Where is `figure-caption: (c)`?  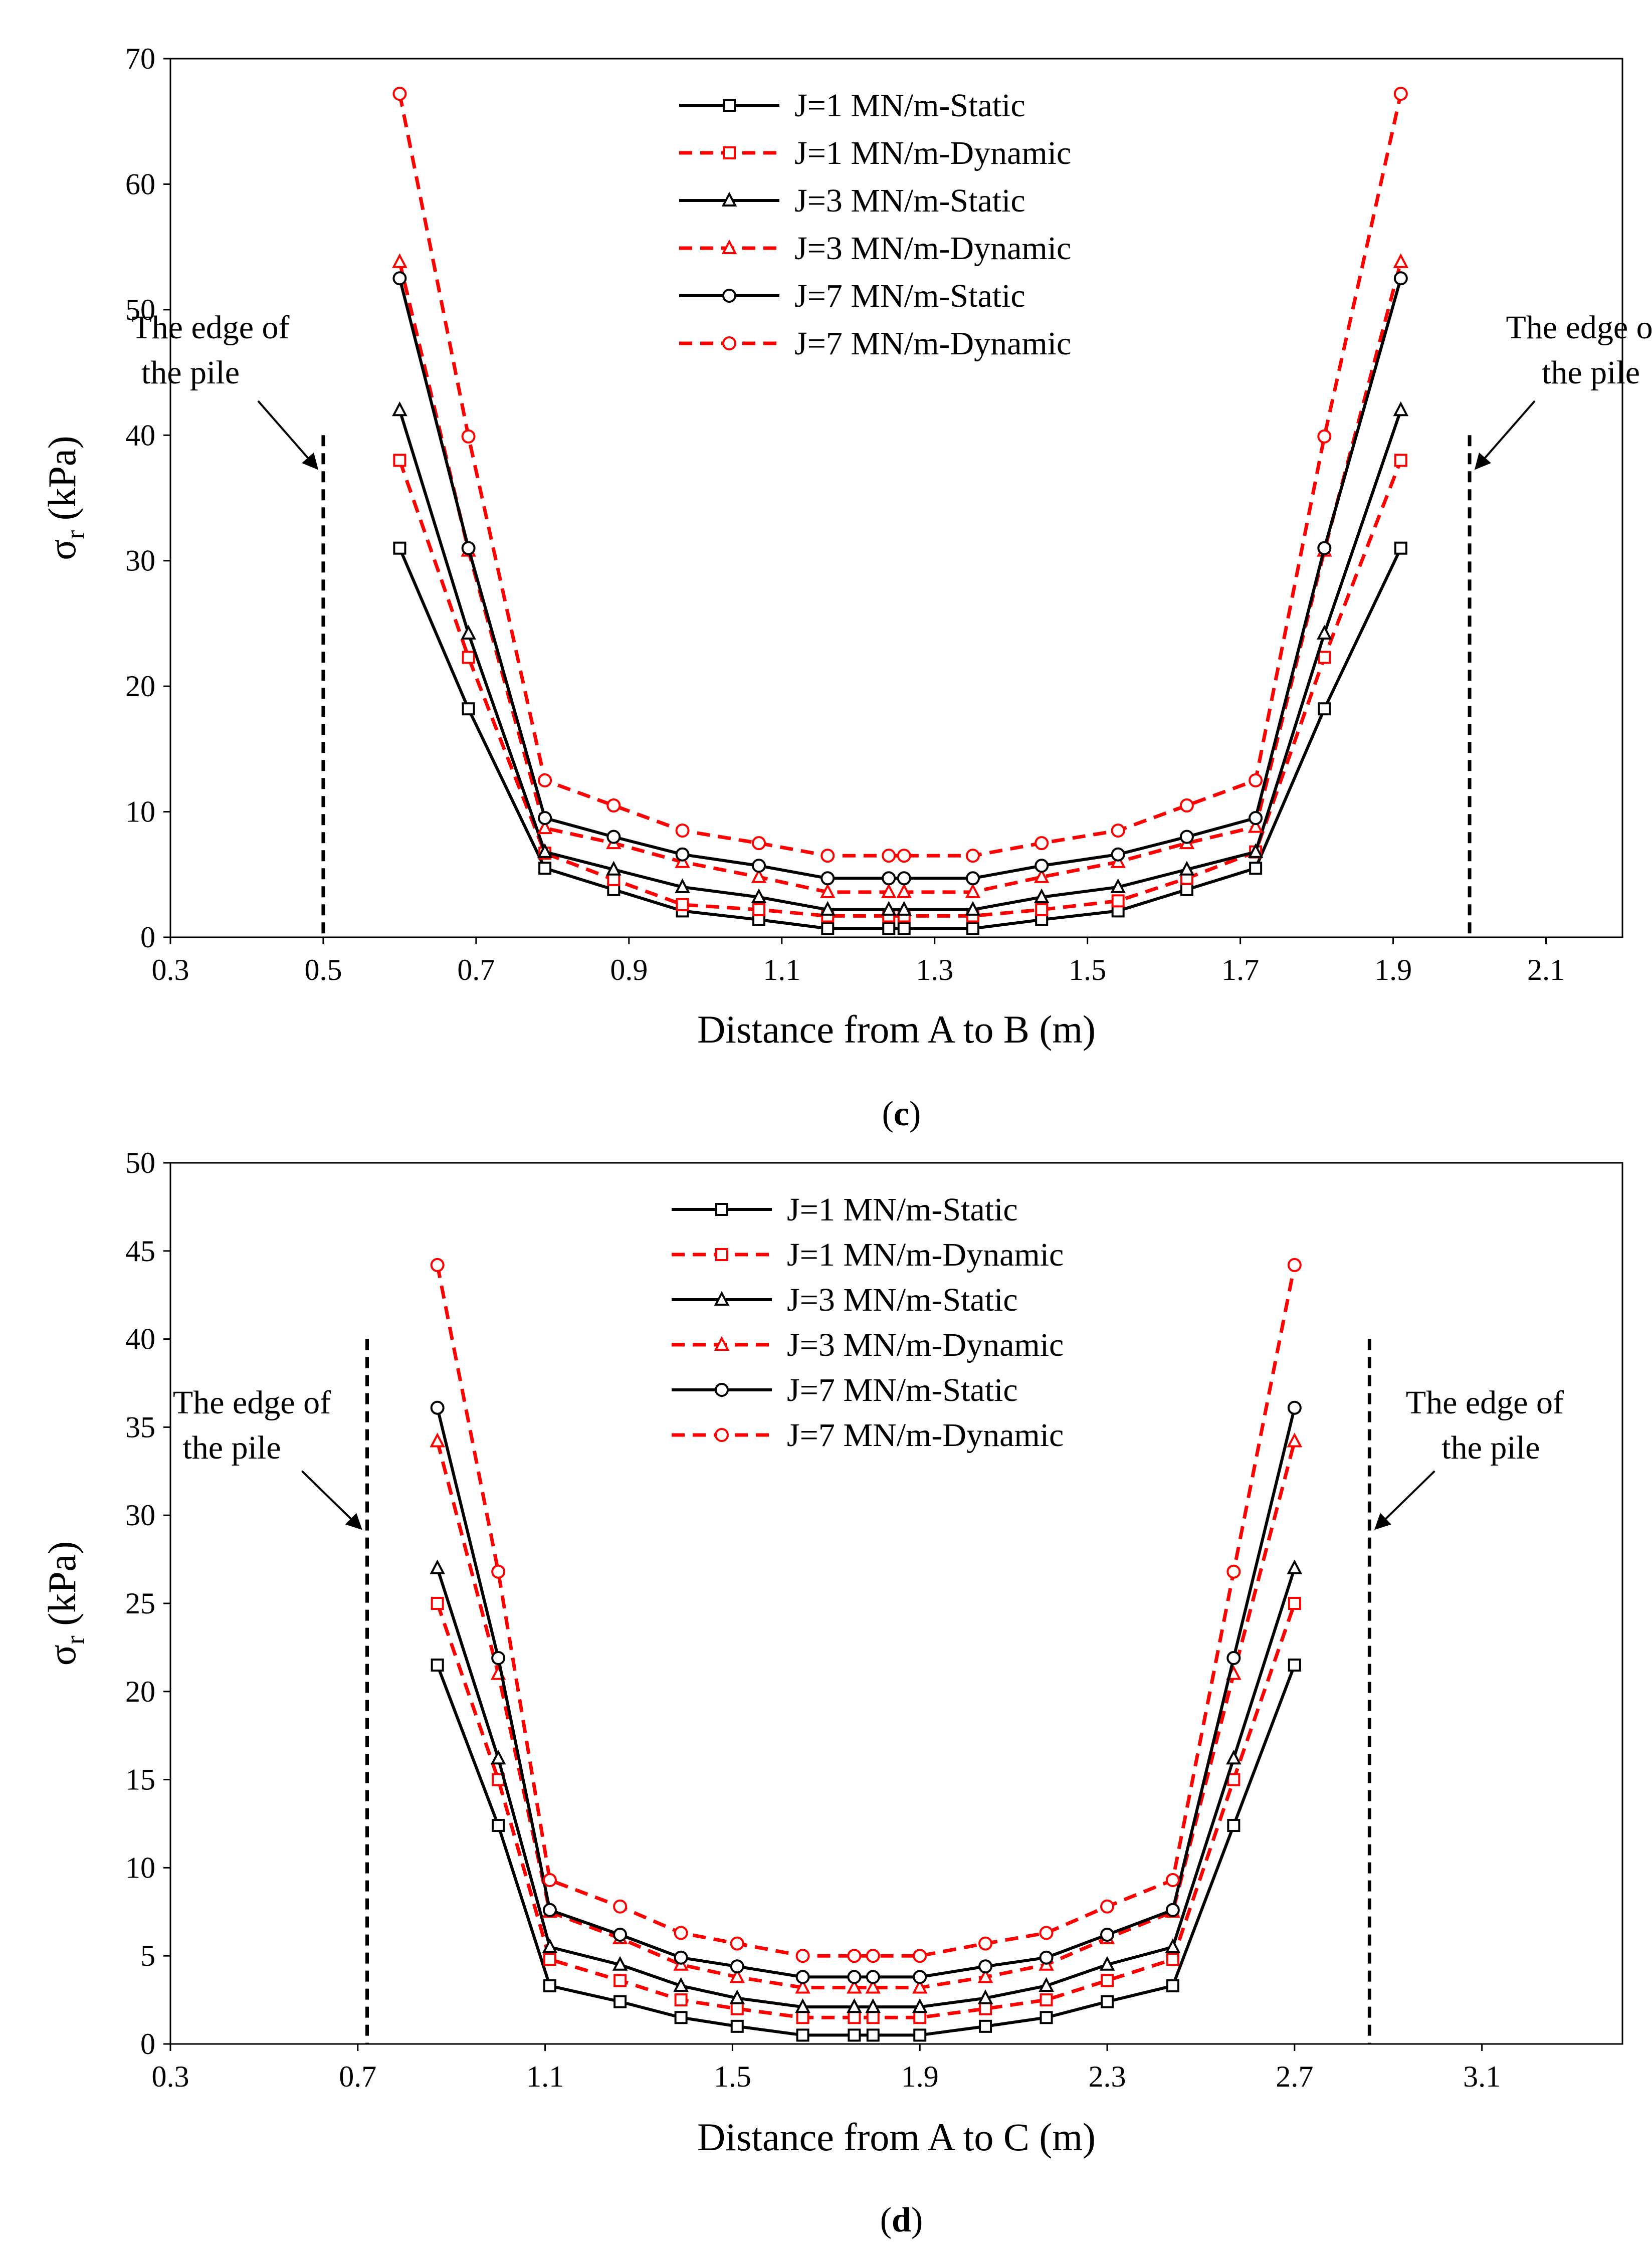
figure-caption: (c) is located at coordinates (901, 1114).